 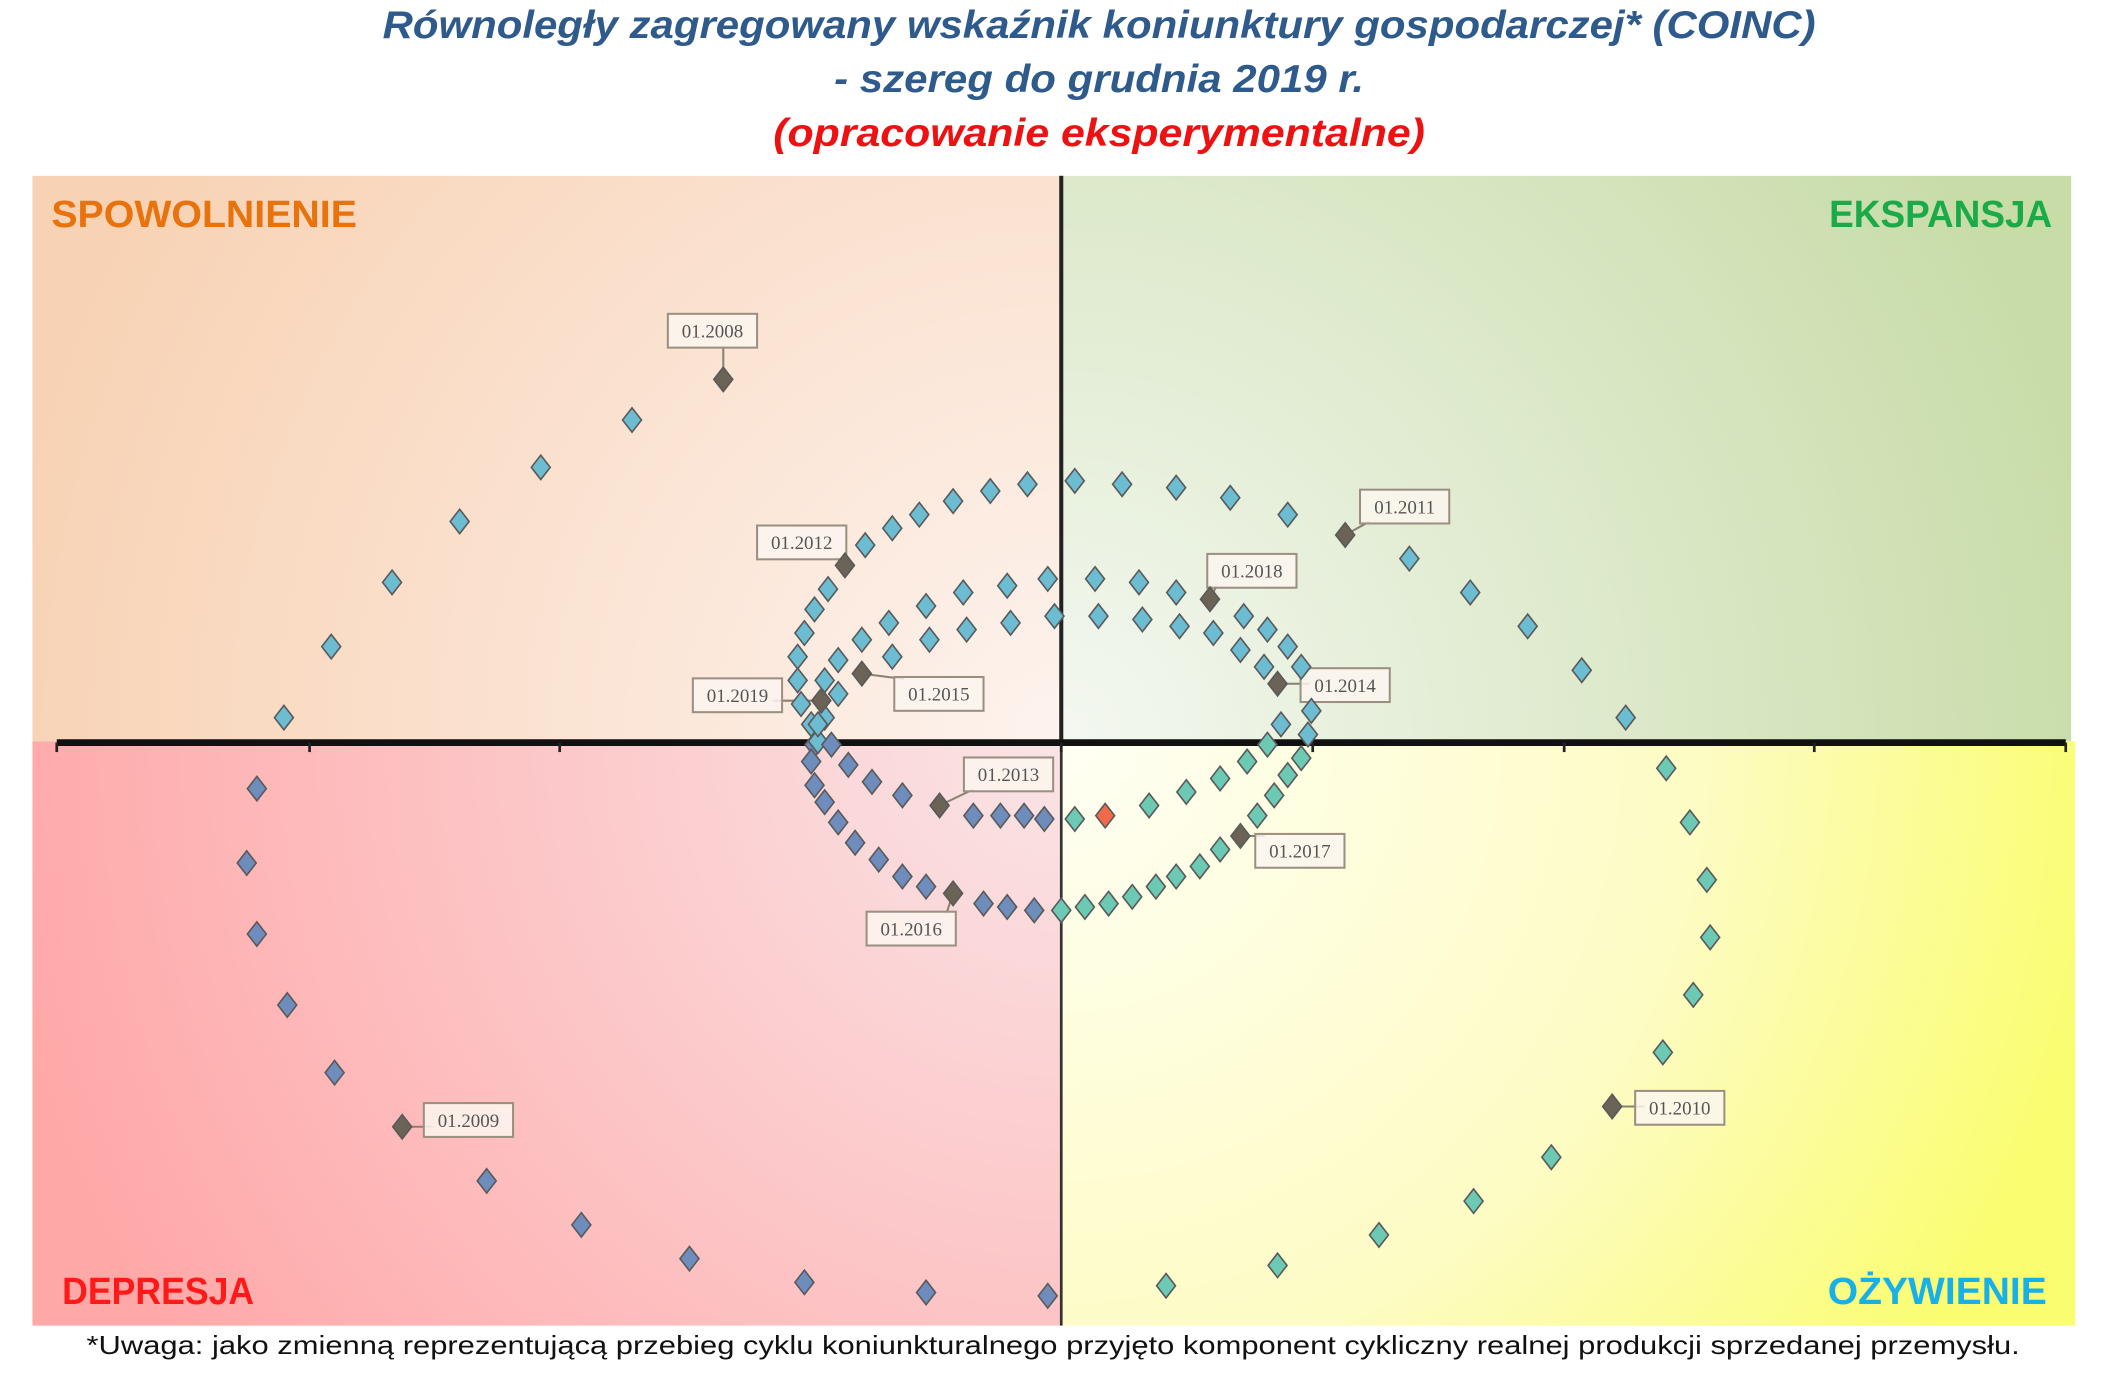 I want to click on callout-date: 01.2019, so click(x=737, y=696).